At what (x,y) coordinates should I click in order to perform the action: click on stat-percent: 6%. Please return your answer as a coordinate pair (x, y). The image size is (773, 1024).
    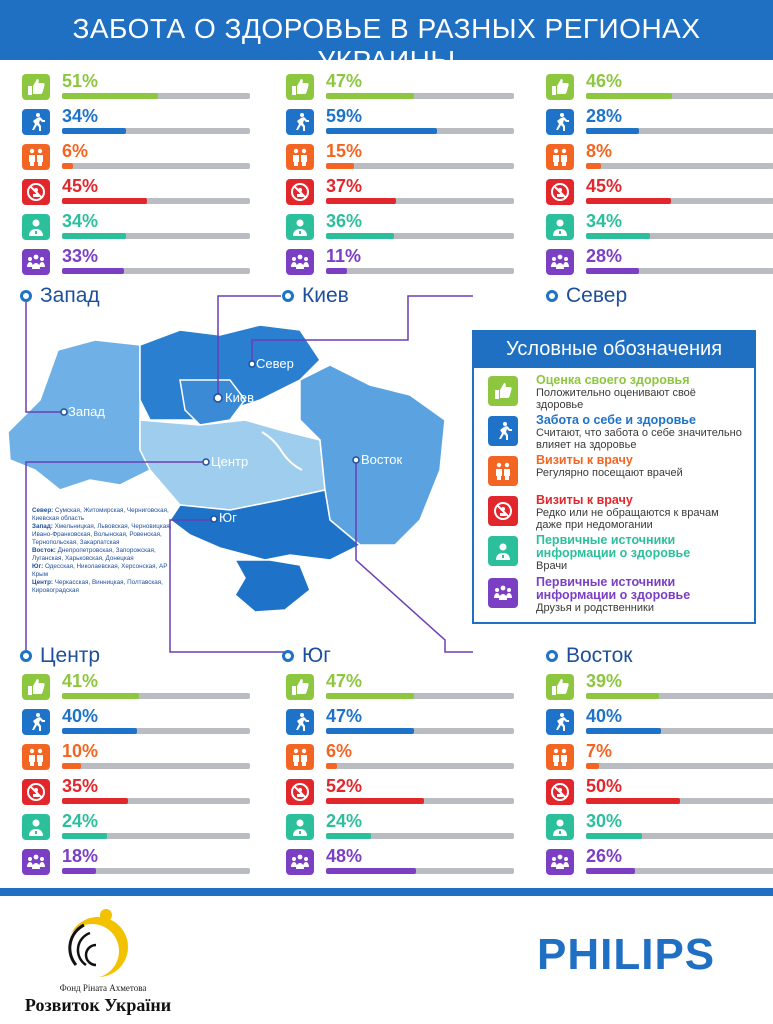
    Looking at the image, I should click on (75, 151).